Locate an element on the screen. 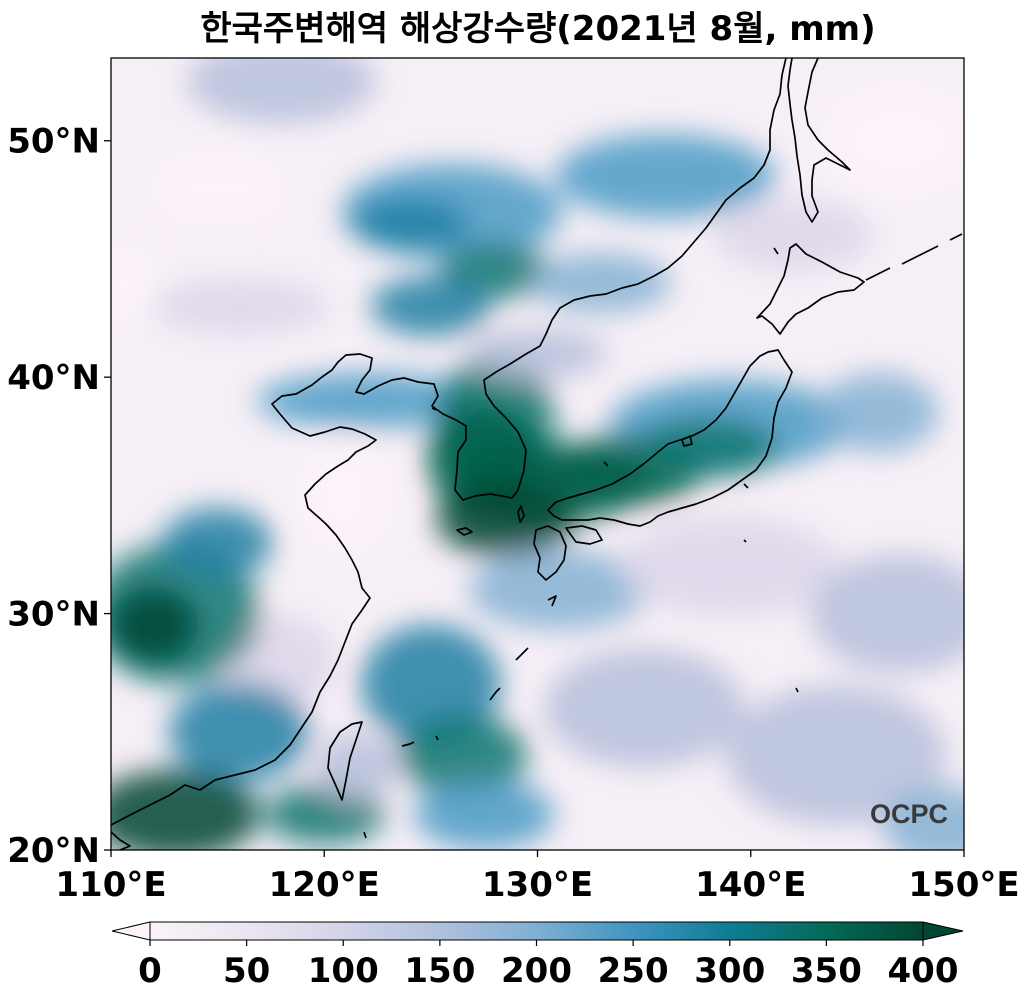  coastline-hainan is located at coordinates (121, 840).